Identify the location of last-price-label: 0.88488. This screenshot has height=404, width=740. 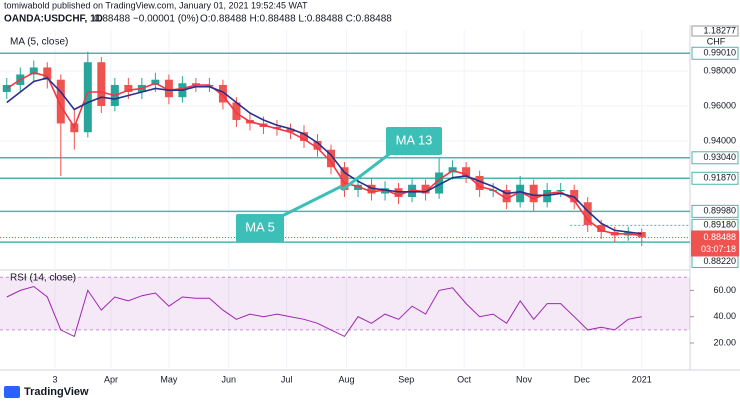
(719, 237).